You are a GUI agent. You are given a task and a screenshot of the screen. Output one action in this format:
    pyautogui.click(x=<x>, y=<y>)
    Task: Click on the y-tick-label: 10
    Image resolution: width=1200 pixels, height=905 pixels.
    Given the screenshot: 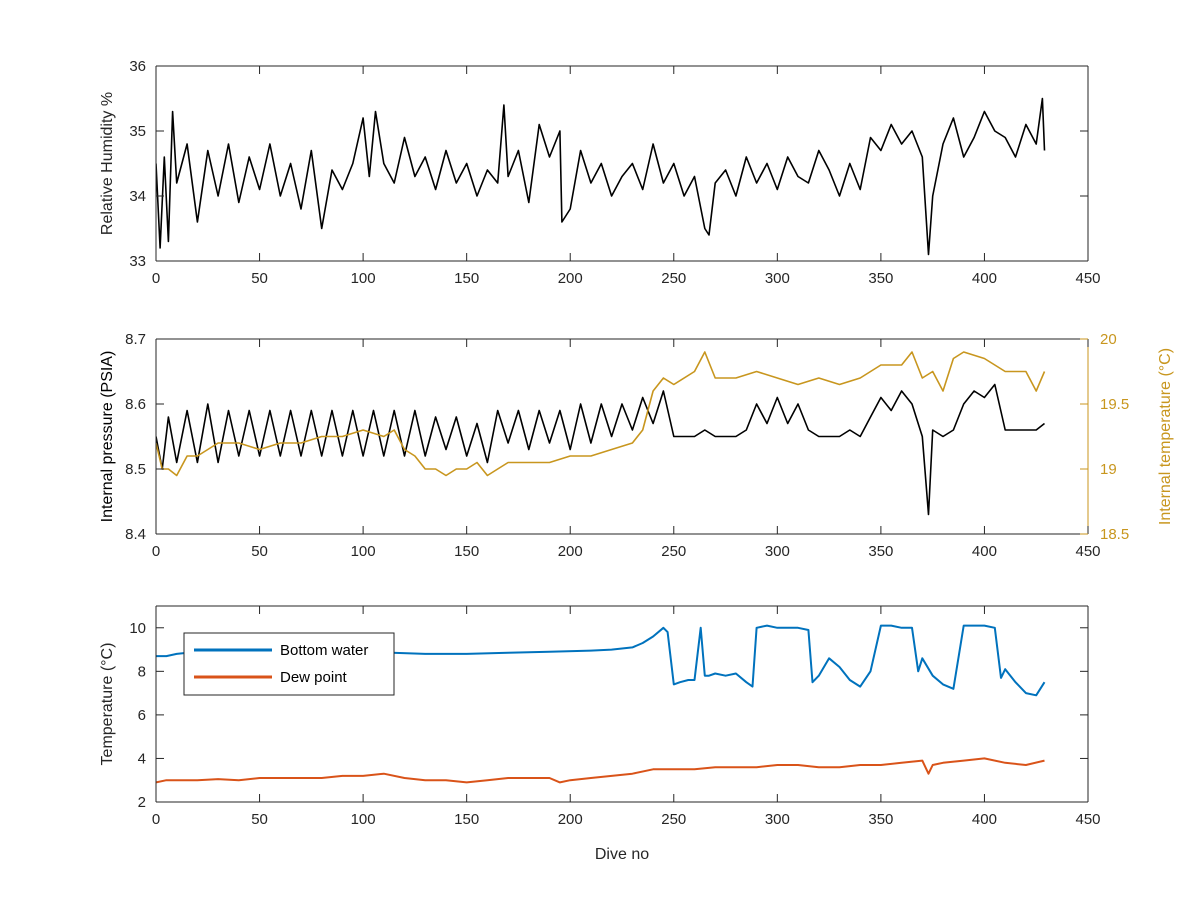 What is the action you would take?
    pyautogui.click(x=137, y=628)
    